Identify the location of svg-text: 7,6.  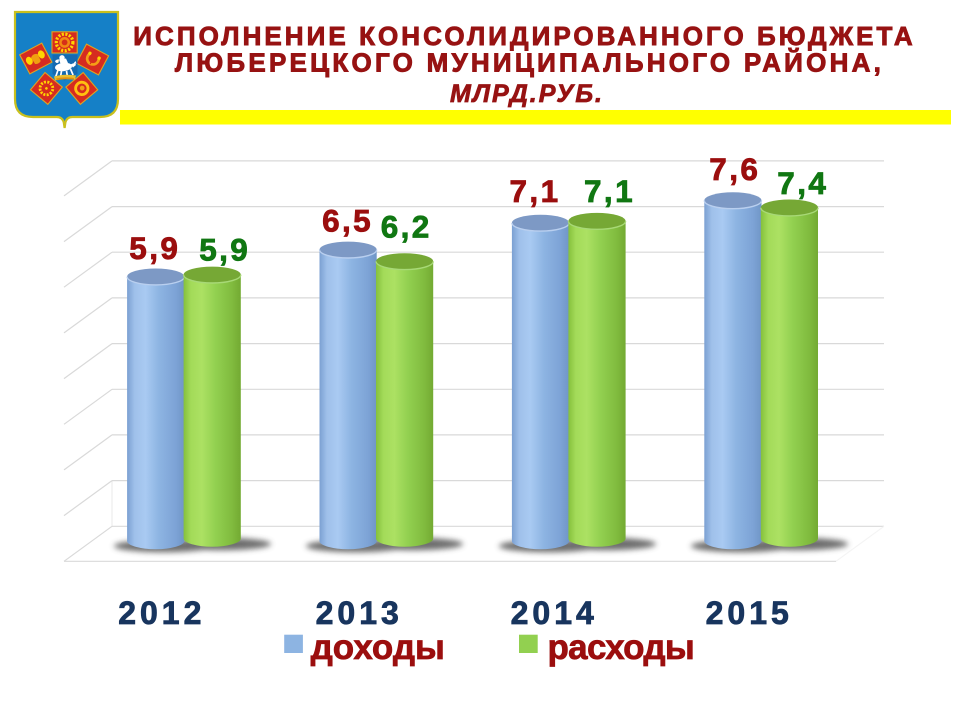
(734, 169).